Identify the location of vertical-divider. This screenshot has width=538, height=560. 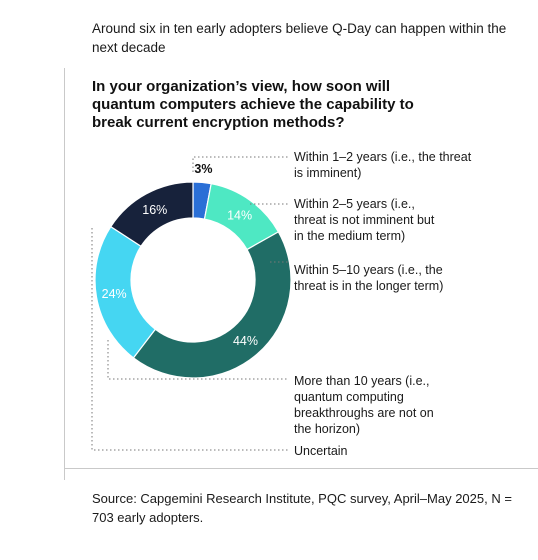
(64, 274).